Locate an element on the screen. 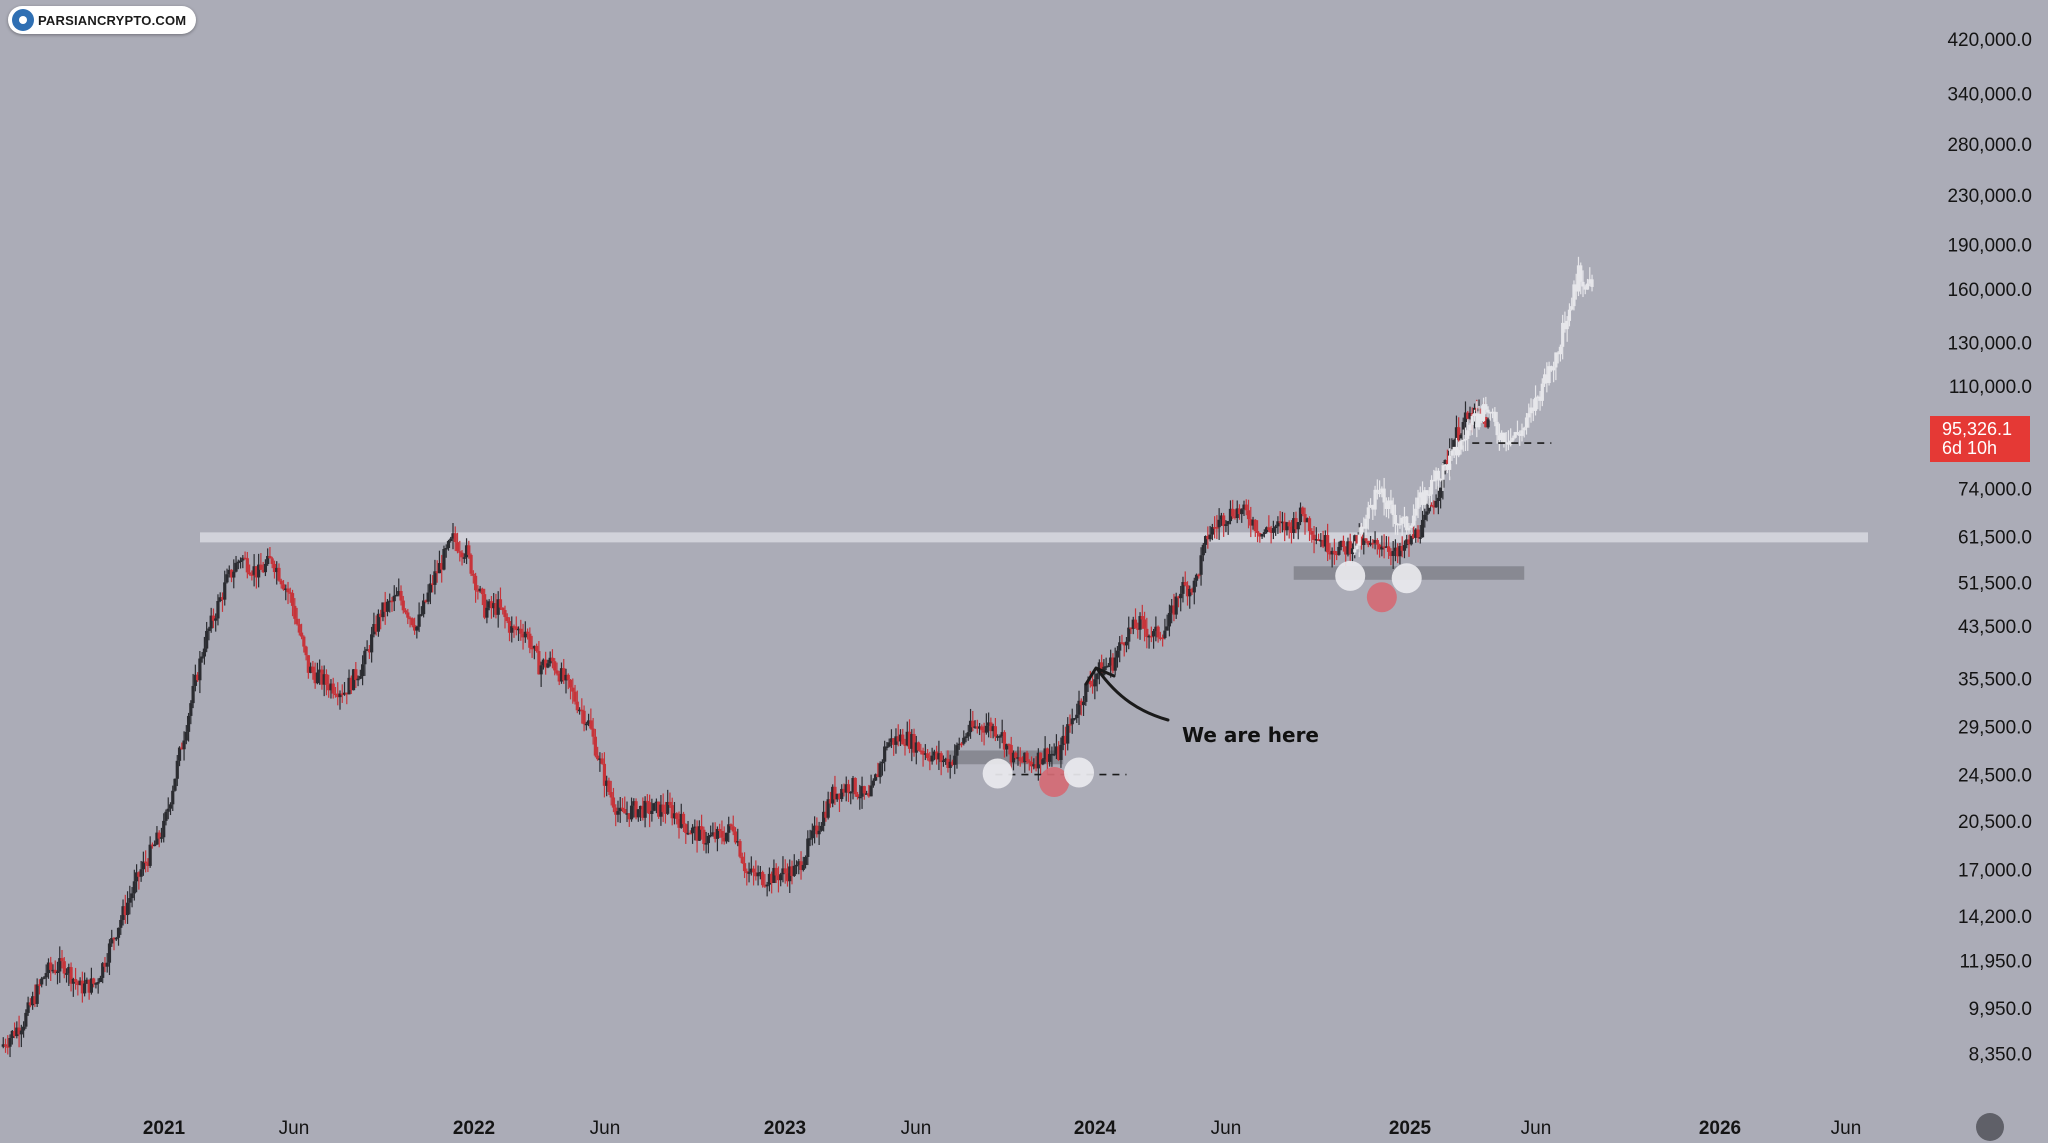 The height and width of the screenshot is (1143, 2048). watermark-text: PARSIANCRYPTO.COM is located at coordinates (112, 20).